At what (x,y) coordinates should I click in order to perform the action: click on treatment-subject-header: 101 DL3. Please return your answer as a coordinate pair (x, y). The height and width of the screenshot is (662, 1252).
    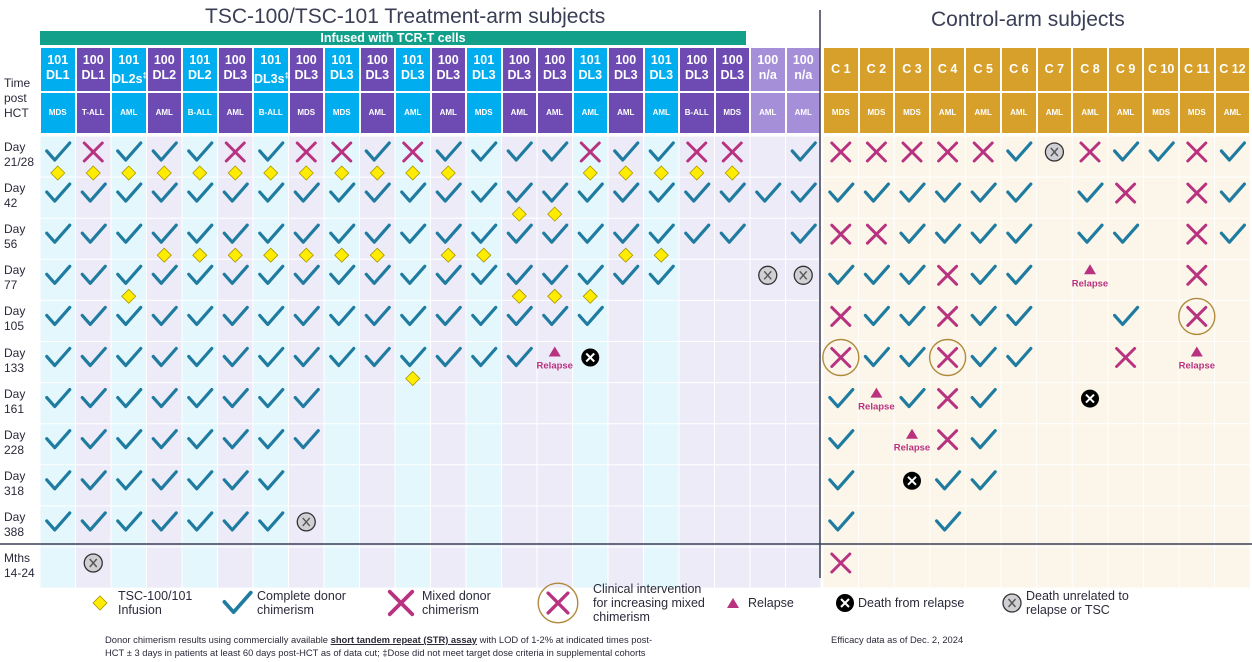
    Looking at the image, I should click on (661, 69).